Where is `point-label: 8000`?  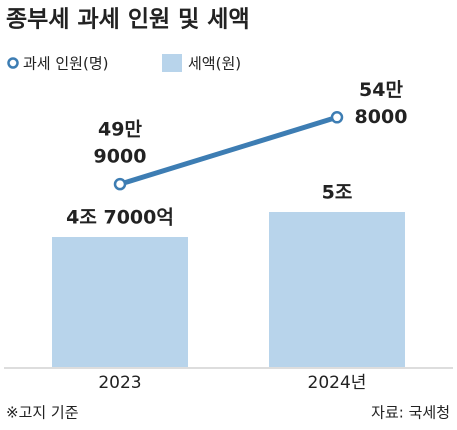 point-label: 8000 is located at coordinates (381, 117).